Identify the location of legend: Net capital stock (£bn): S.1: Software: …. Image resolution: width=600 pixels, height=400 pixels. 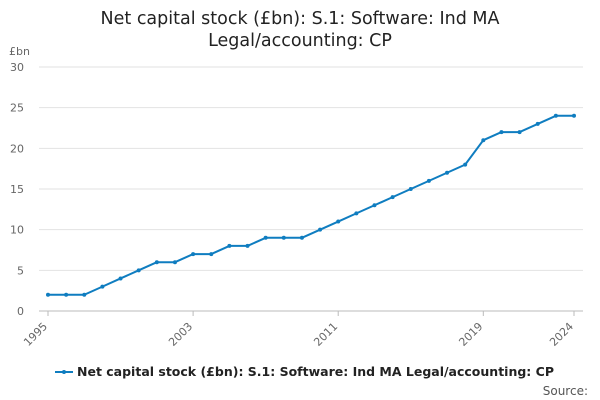
(304, 371).